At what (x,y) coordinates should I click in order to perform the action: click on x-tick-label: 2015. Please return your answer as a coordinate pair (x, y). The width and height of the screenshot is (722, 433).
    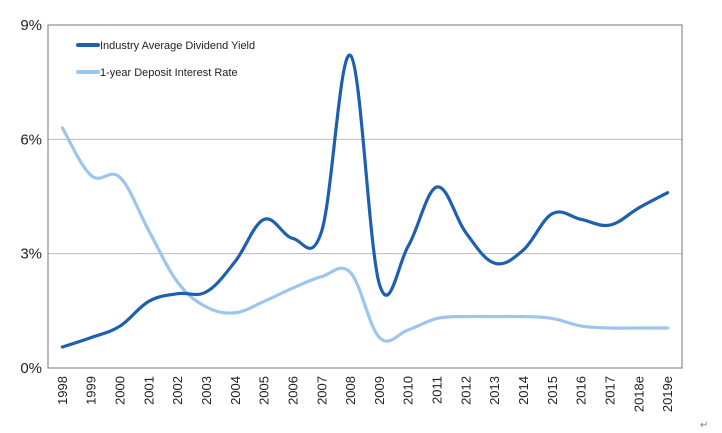
    Looking at the image, I should click on (552, 390).